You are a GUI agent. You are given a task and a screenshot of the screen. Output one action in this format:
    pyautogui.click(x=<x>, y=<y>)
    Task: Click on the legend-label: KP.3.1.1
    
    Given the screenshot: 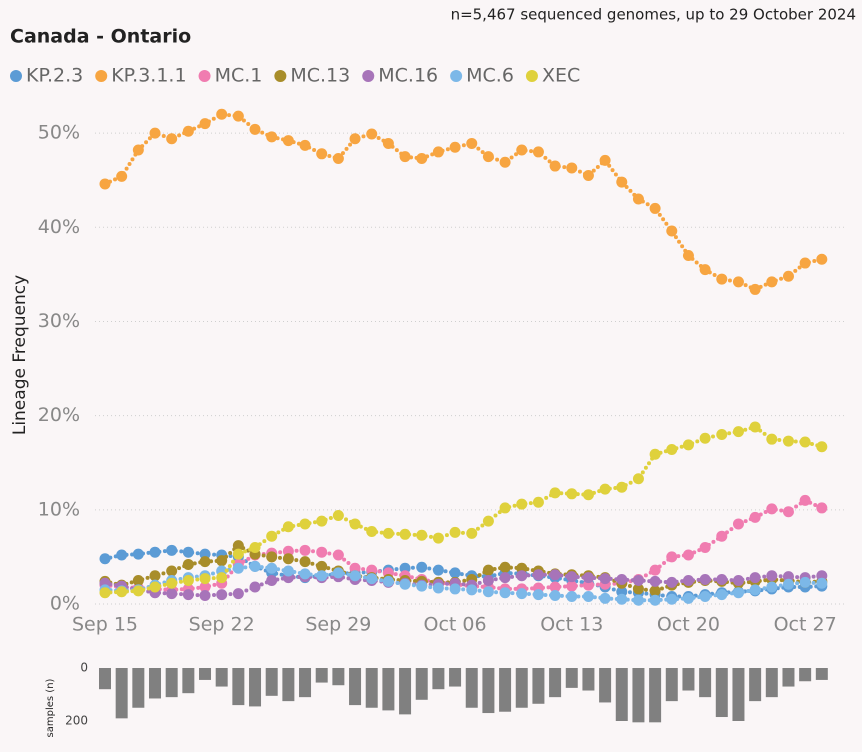 What is the action you would take?
    pyautogui.click(x=148, y=76)
    